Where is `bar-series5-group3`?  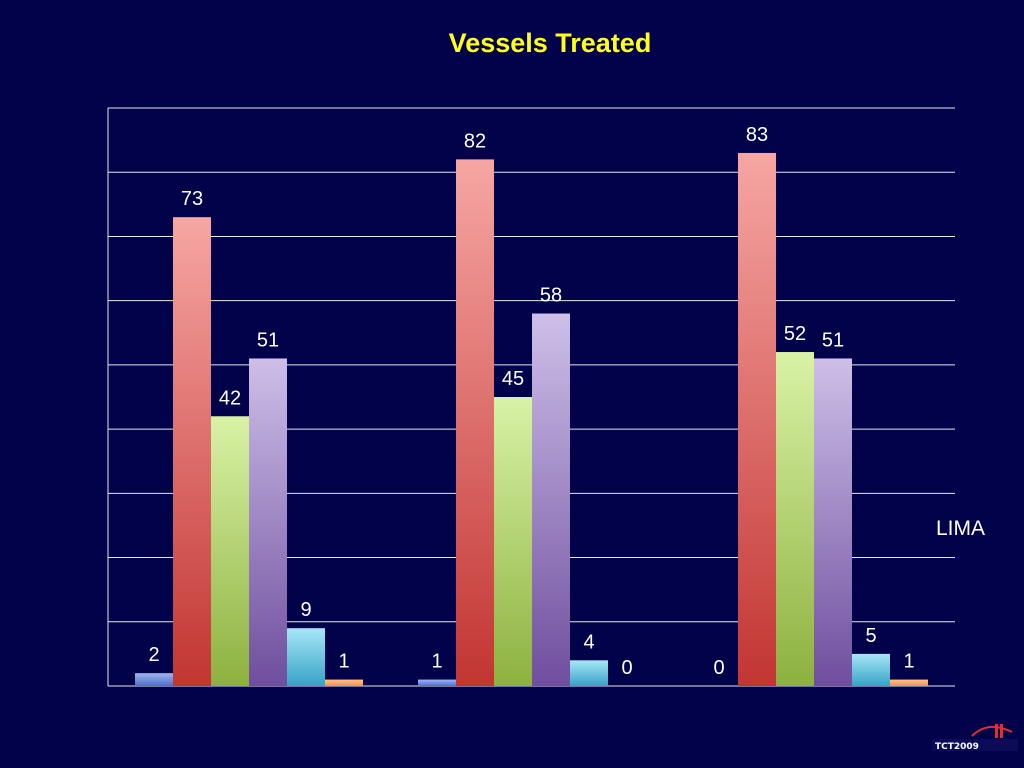
bar-series5-group3 is located at coordinates (871, 669).